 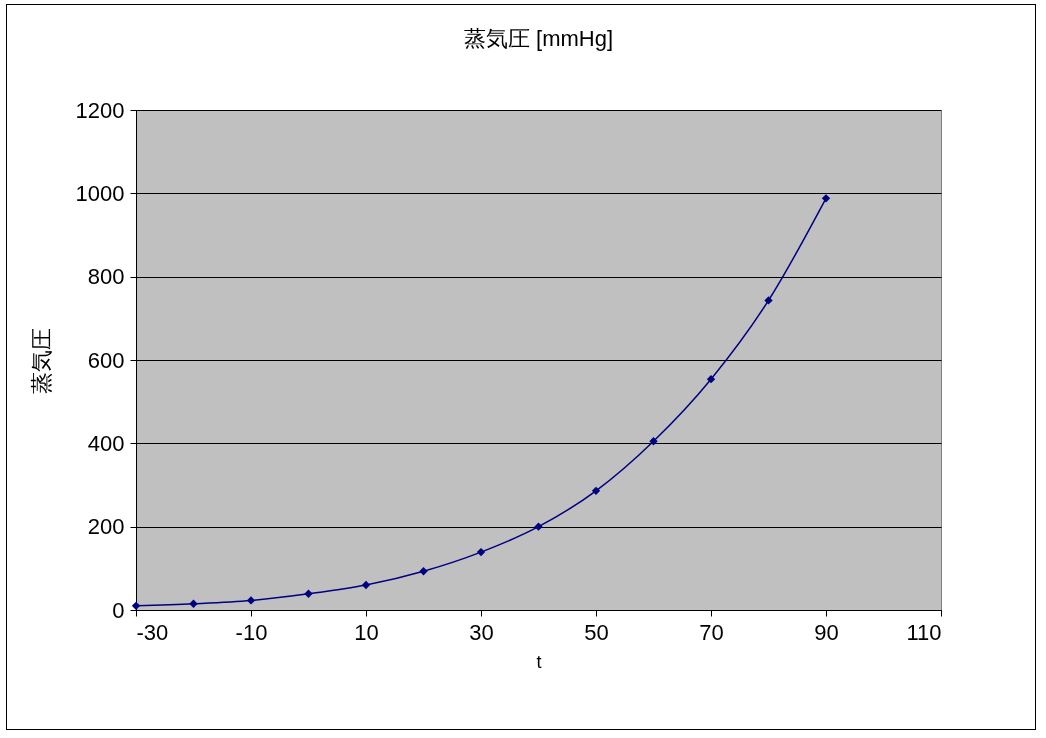 I want to click on y-tick-label: 200, so click(x=106, y=527).